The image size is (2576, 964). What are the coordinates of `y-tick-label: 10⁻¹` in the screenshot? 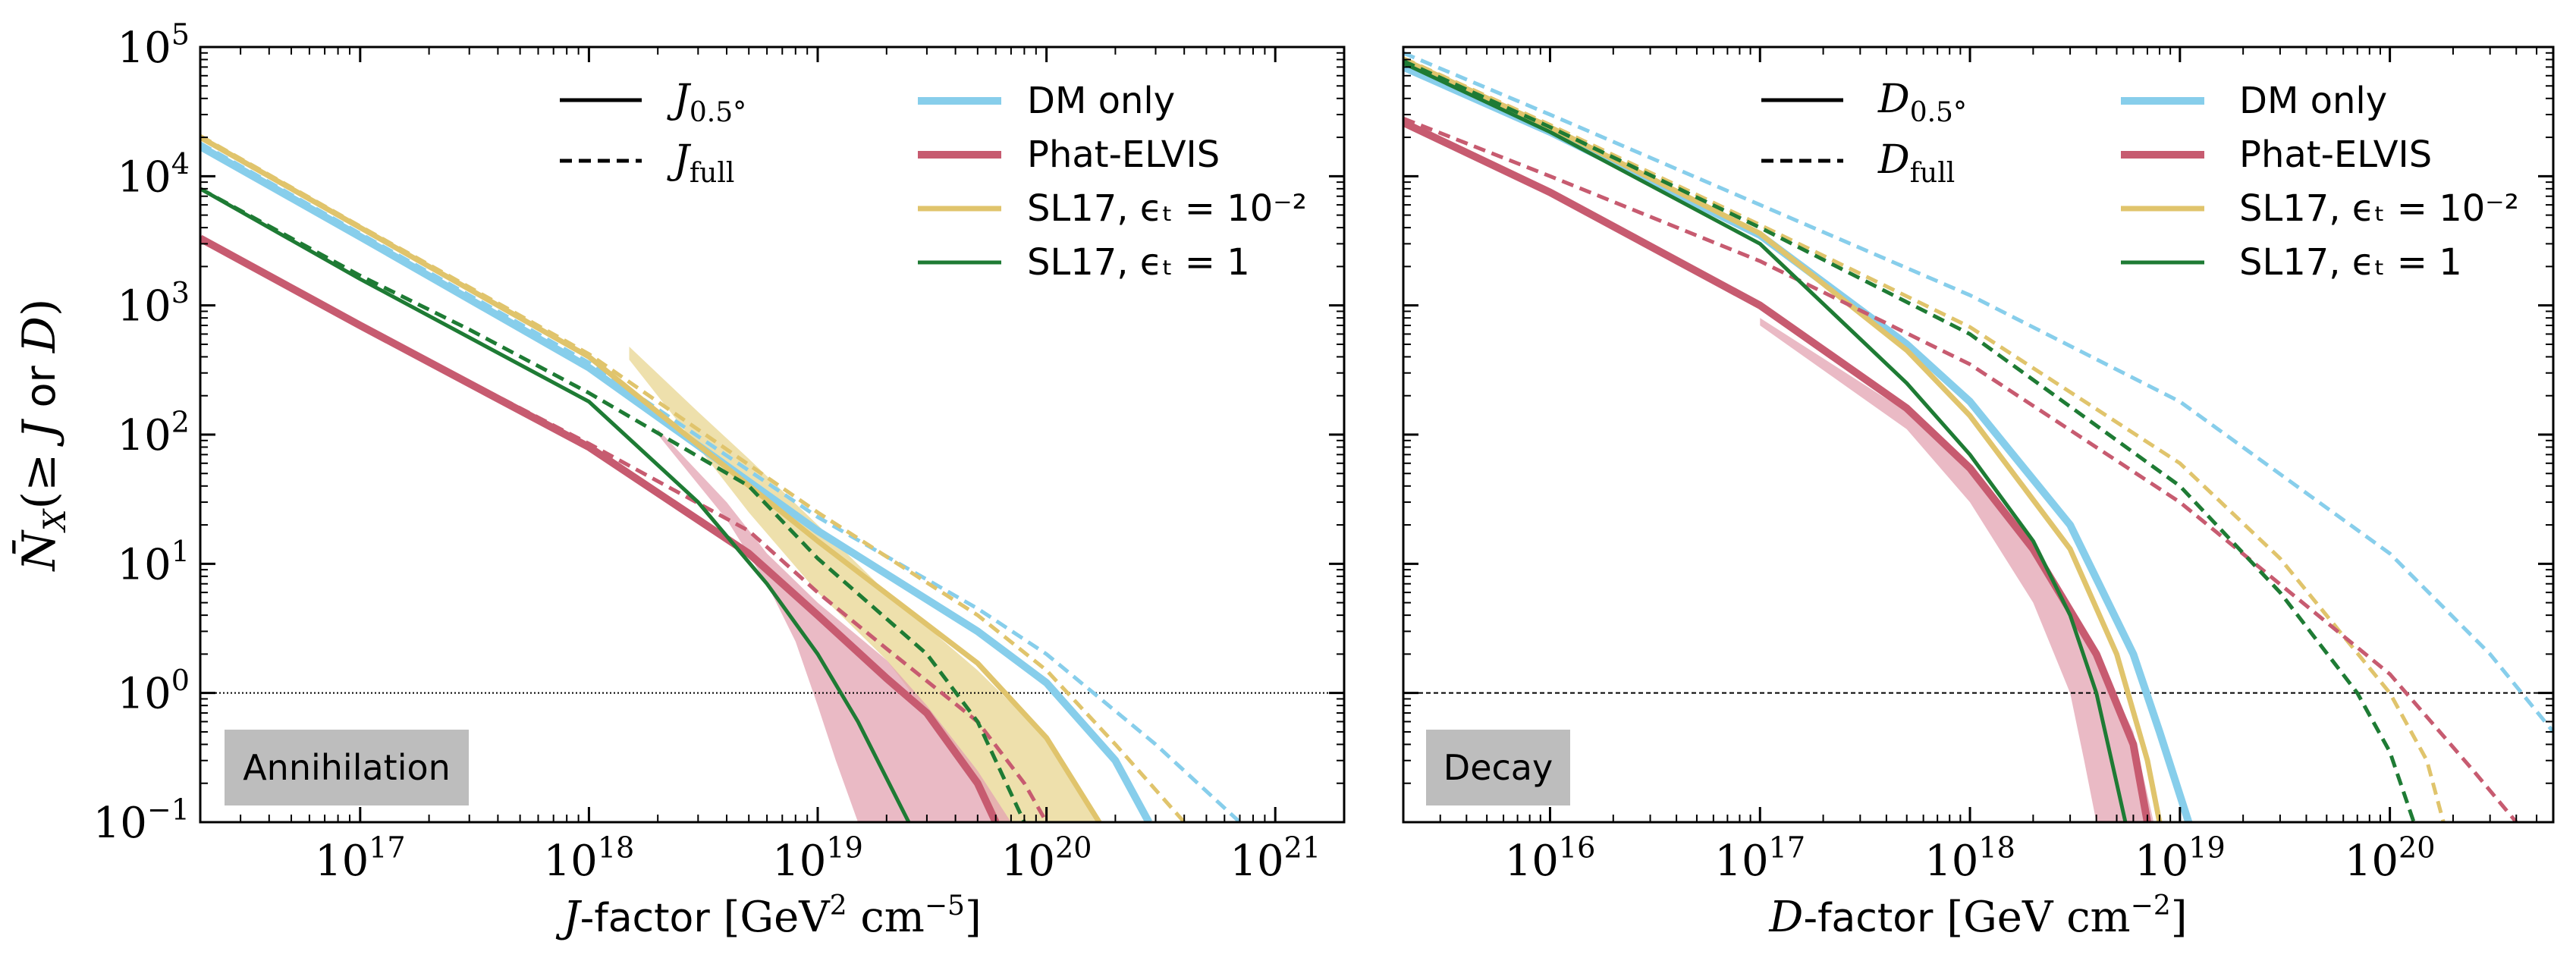 It's located at (141, 820).